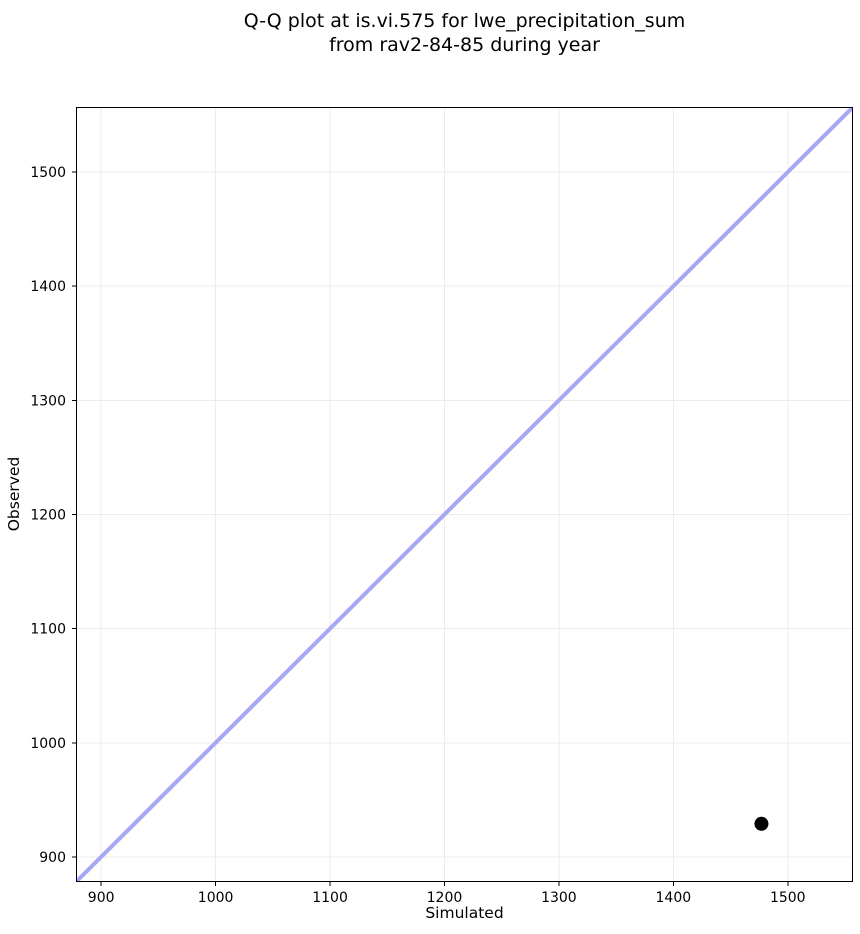 The image size is (860, 934). What do you see at coordinates (788, 898) in the screenshot?
I see `x-tick-label: 1500` at bounding box center [788, 898].